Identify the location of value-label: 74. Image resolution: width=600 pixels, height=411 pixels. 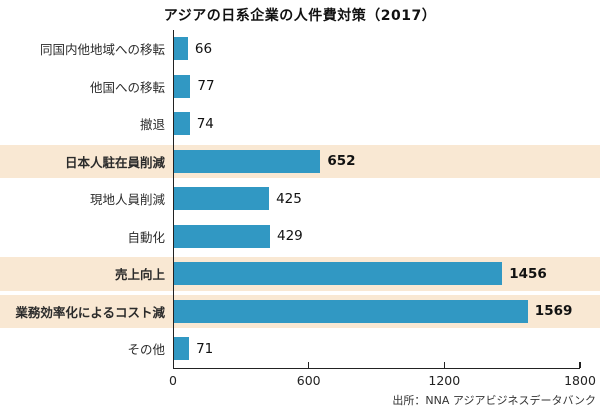
(205, 123).